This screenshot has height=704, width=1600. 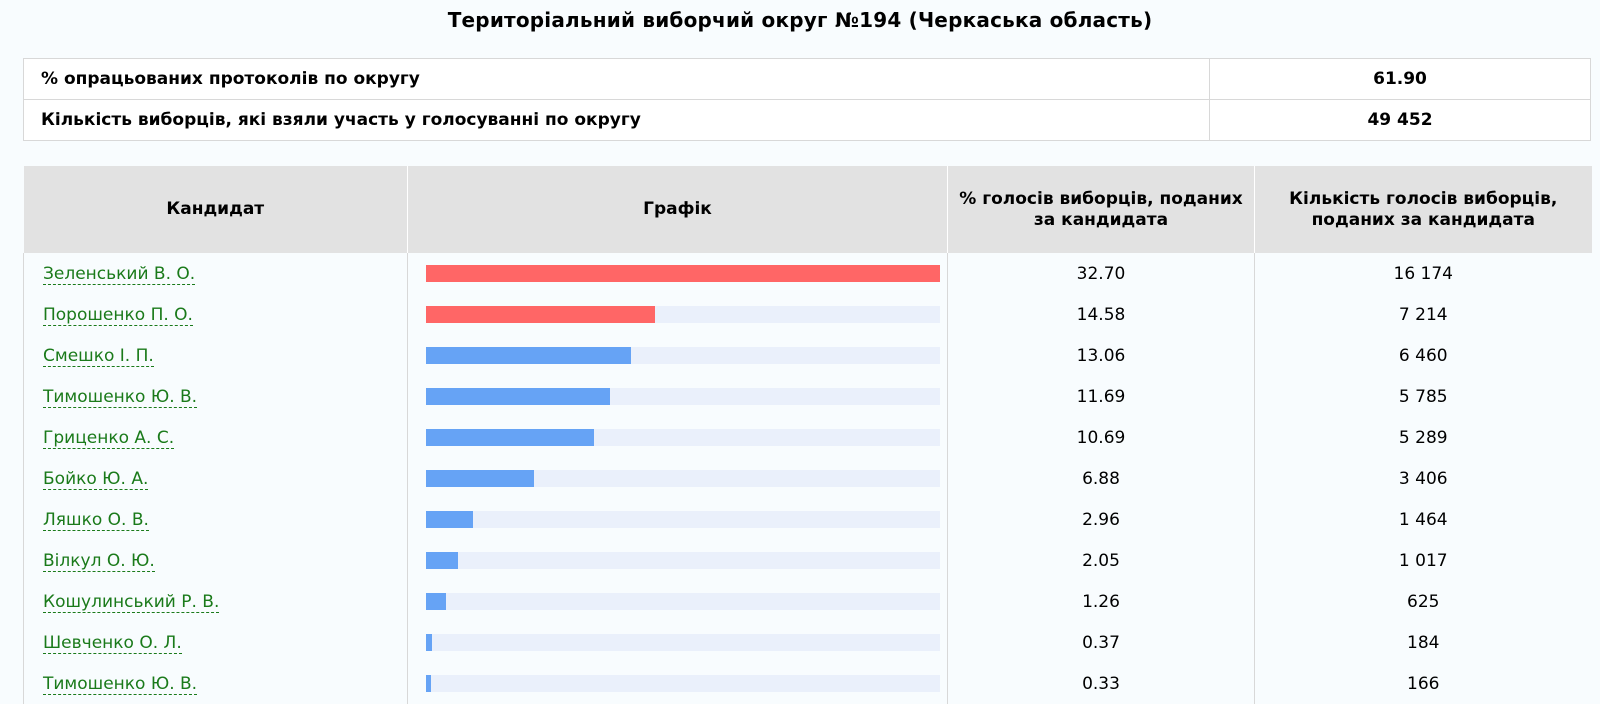 I want to click on table-row: Порошенко П. О. 14.58 7 214, so click(x=807, y=314).